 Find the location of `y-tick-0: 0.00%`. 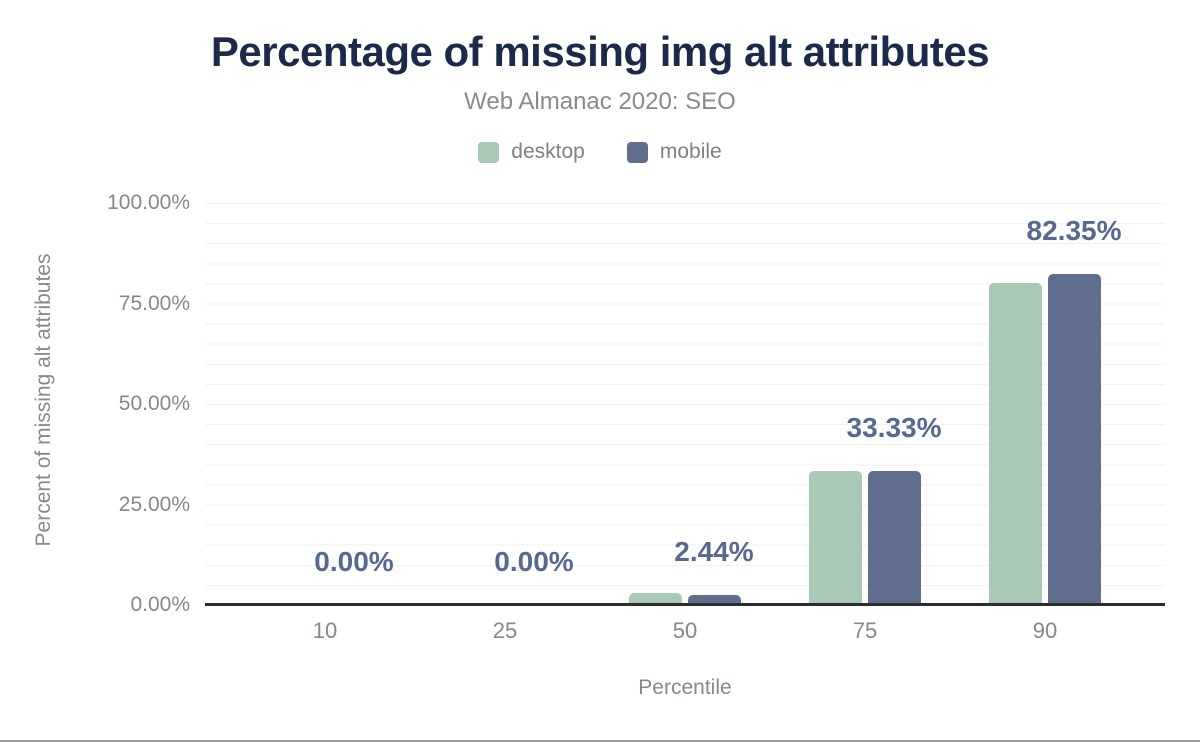

y-tick-0: 0.00% is located at coordinates (160, 604).